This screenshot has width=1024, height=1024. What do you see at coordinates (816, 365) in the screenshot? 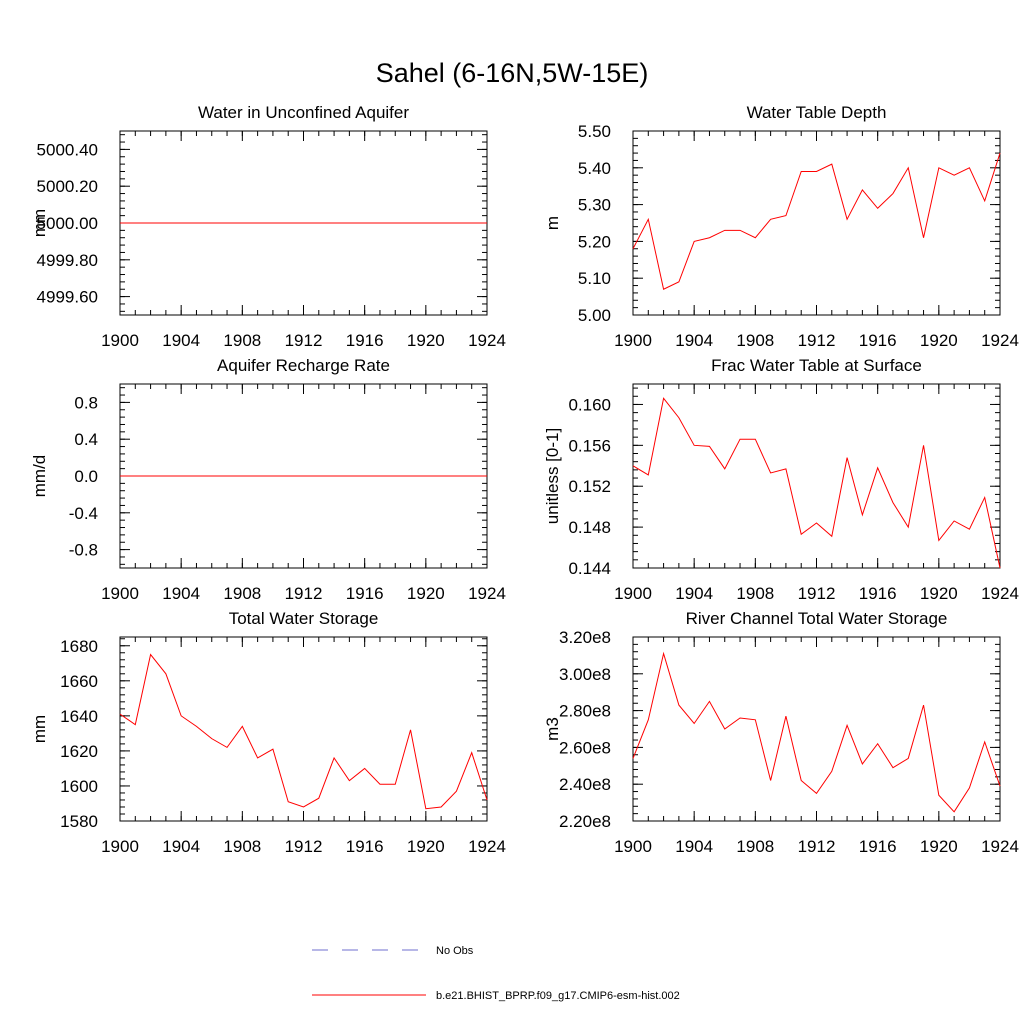
I see `chart-title: Frac Water Table at Surface` at bounding box center [816, 365].